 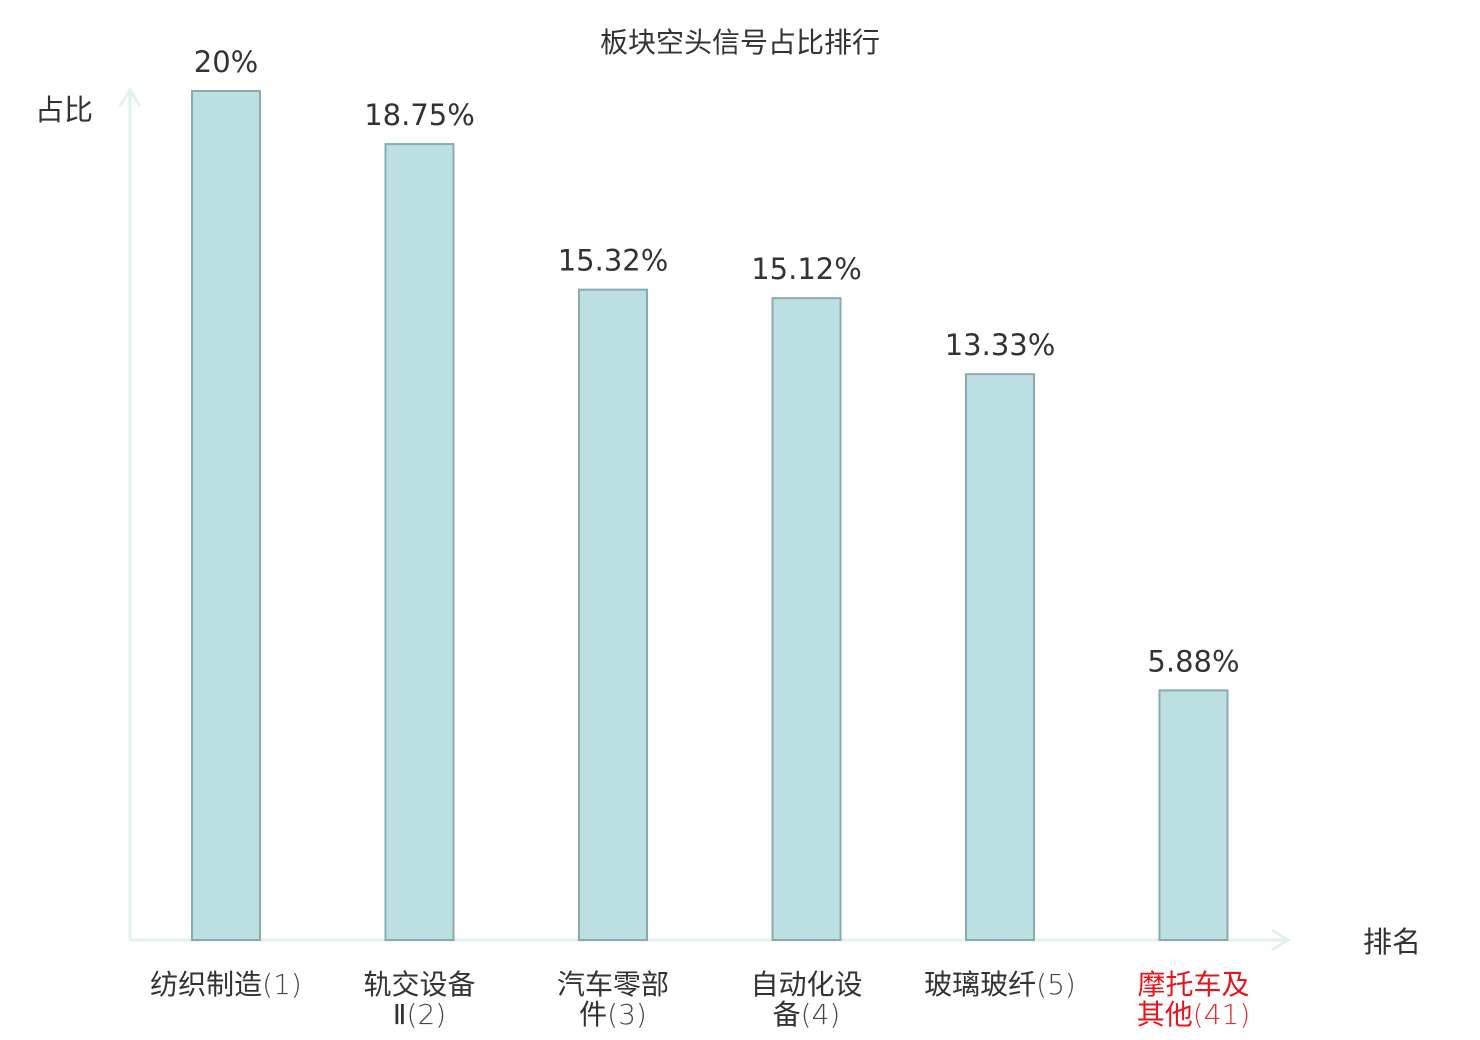 What do you see at coordinates (226, 62) in the screenshot?
I see `data-label: 20%` at bounding box center [226, 62].